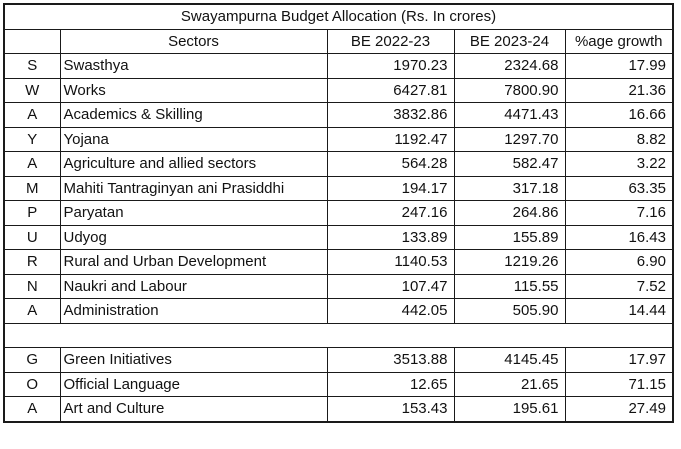  Describe the element at coordinates (32, 237) in the screenshot. I see `row-code: U` at that location.